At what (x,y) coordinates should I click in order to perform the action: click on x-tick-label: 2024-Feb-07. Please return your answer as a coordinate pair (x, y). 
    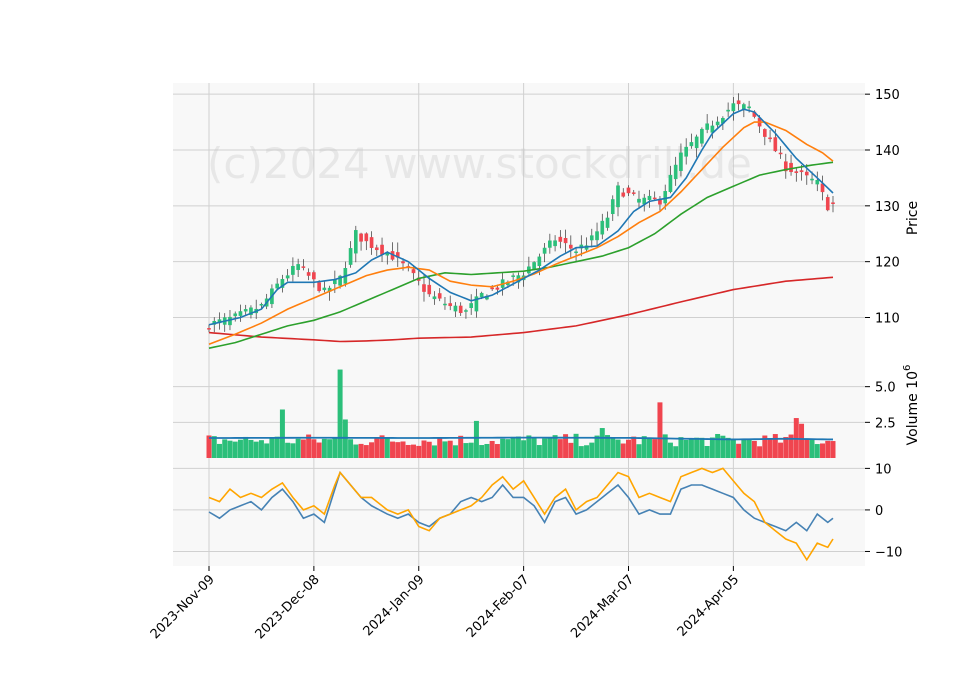
    Looking at the image, I should click on (498, 606).